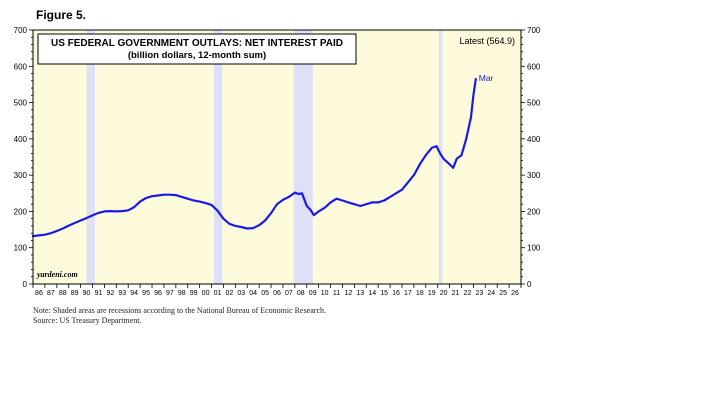  I want to click on y-tick-label-right: 500, so click(534, 103).